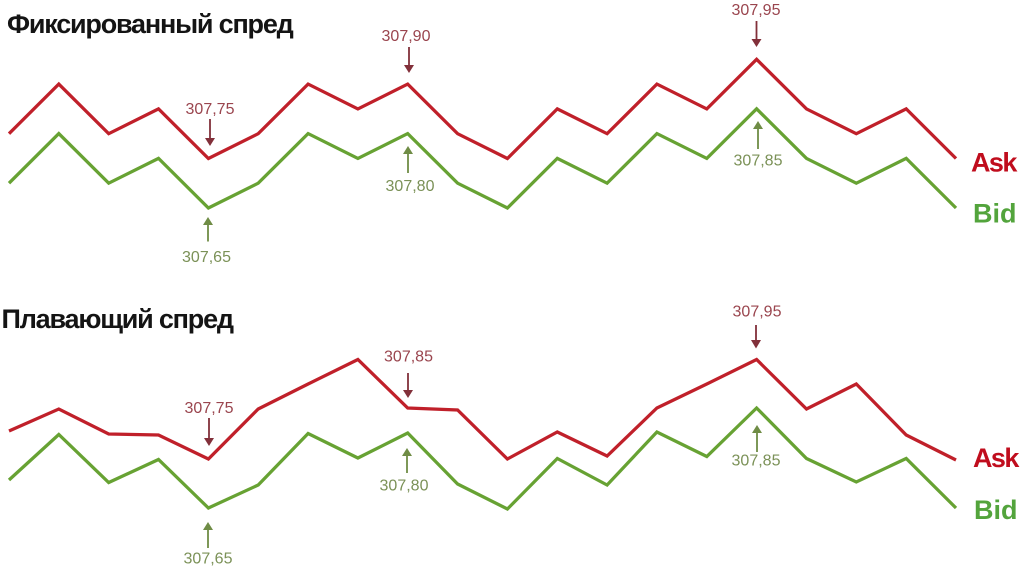 This screenshot has height=570, width=1024. Describe the element at coordinates (150, 24) in the screenshot. I see `svg-text: Фиксированный спред` at that location.